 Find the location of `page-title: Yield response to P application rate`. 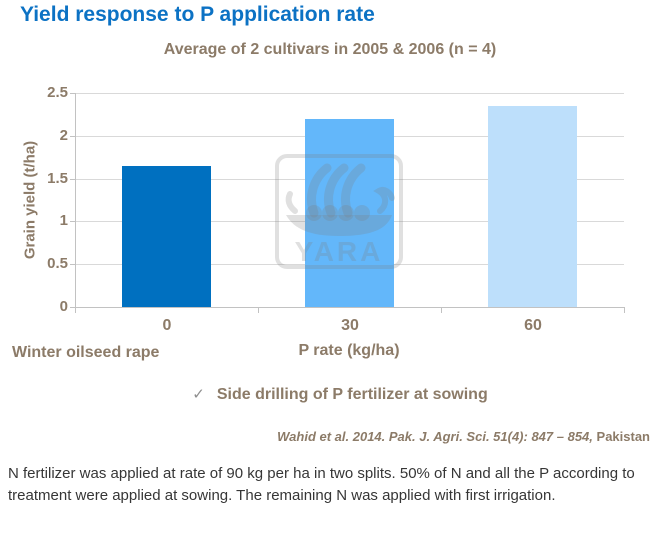

page-title: Yield response to P application rate is located at coordinates (197, 14).